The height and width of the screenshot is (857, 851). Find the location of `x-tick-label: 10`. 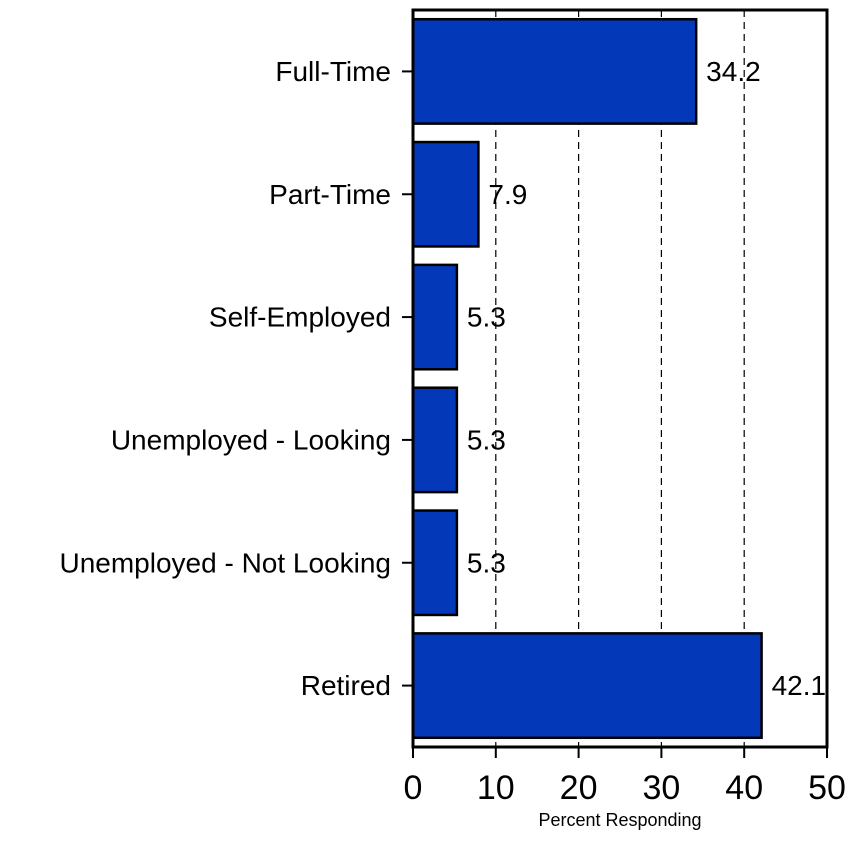

x-tick-label: 10 is located at coordinates (496, 788).